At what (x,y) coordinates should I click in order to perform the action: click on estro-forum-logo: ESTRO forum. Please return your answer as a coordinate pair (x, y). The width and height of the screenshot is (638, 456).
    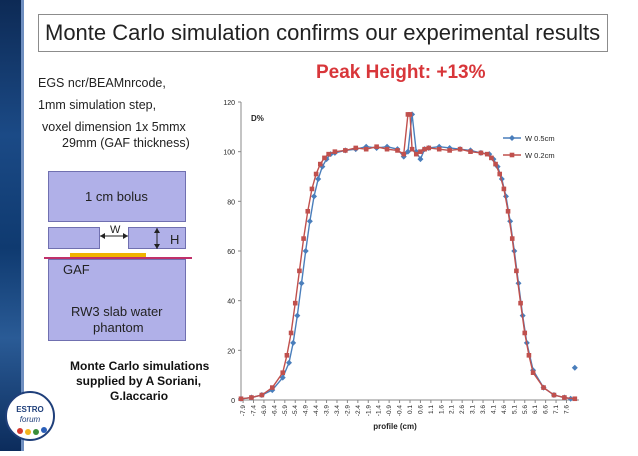
    Looking at the image, I should click on (30, 414).